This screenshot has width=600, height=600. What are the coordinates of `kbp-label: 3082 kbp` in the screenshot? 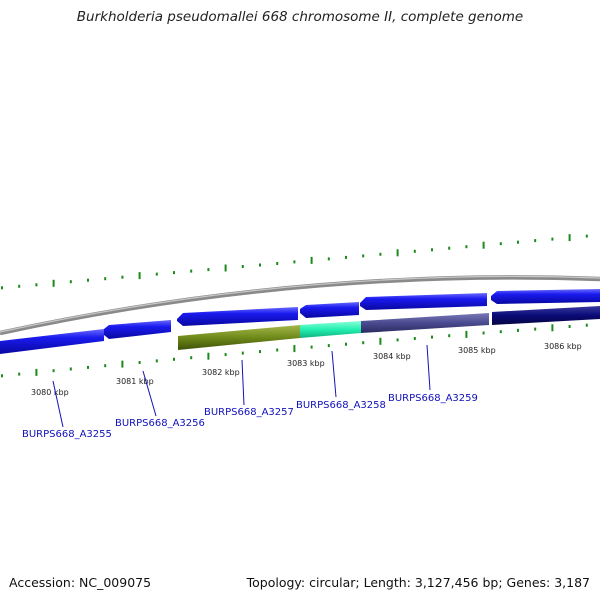 It's located at (221, 372).